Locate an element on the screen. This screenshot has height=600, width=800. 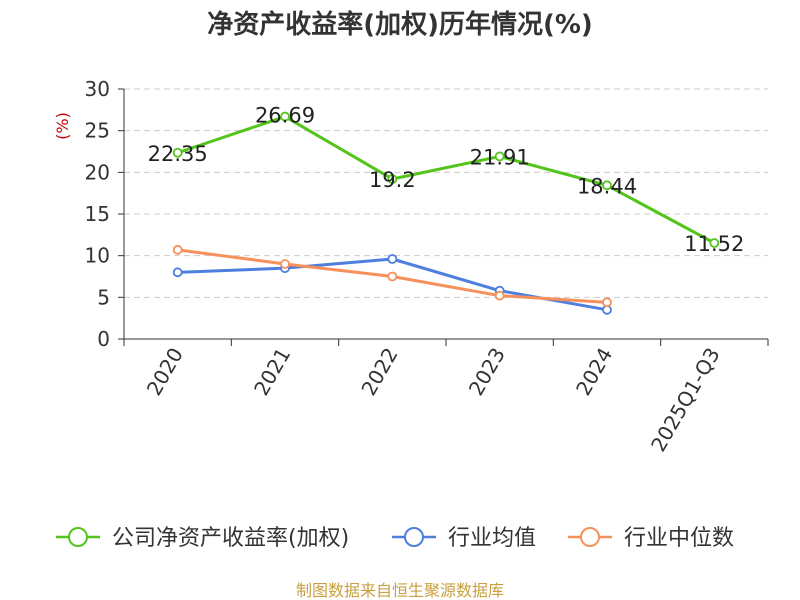
legend: 公司净资产收益率(加权) 行业均值 行业中位数 is located at coordinates (395, 538).